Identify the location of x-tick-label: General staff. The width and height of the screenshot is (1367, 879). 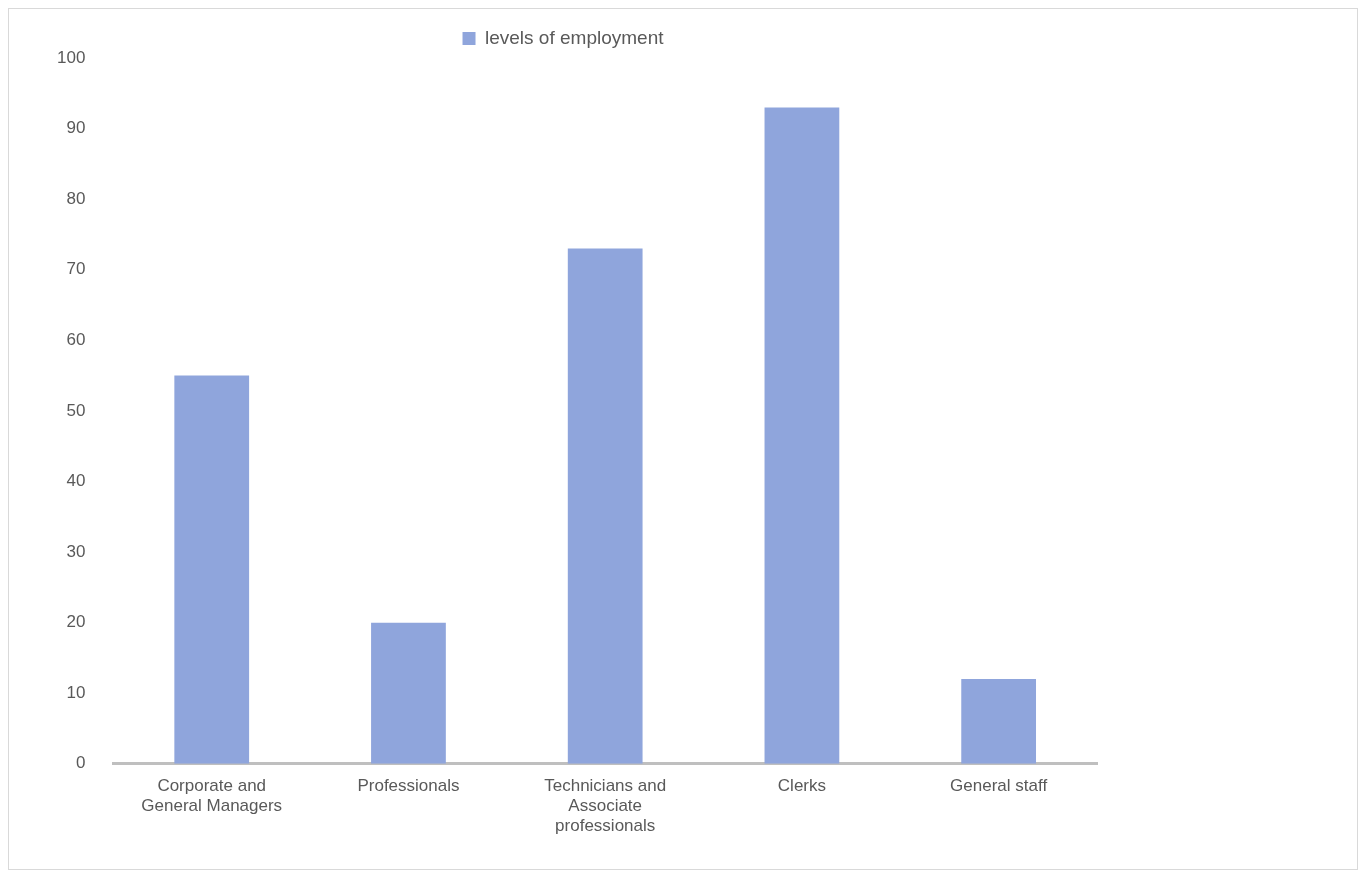
(999, 785).